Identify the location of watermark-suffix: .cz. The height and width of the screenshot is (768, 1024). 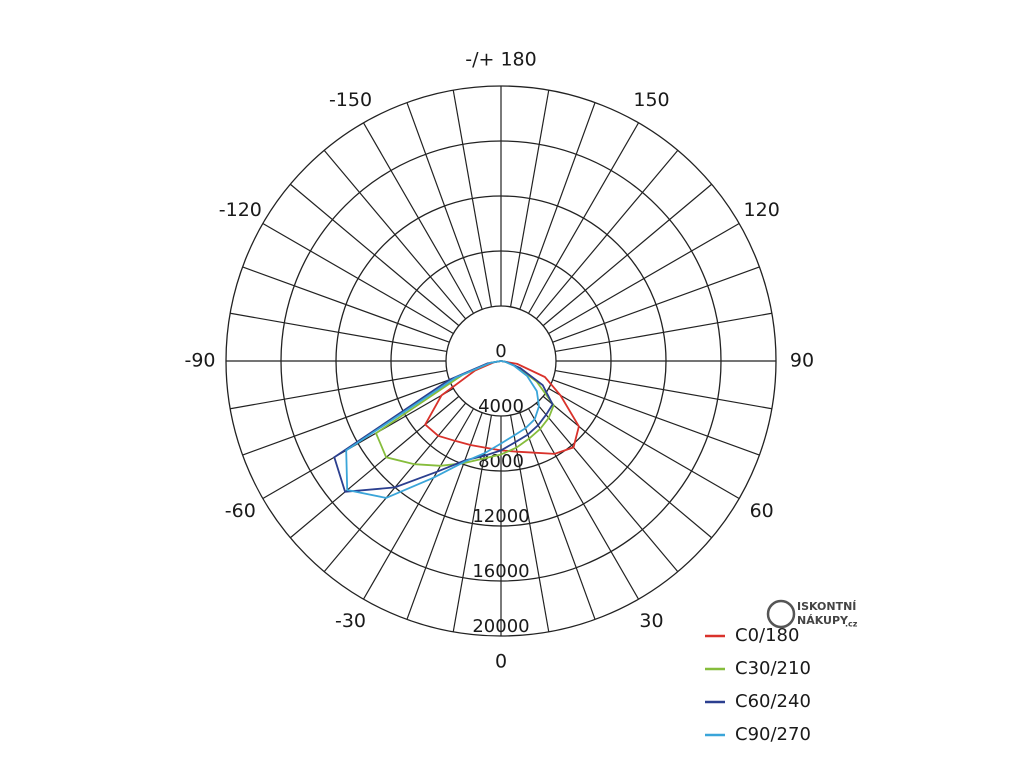
(851, 624).